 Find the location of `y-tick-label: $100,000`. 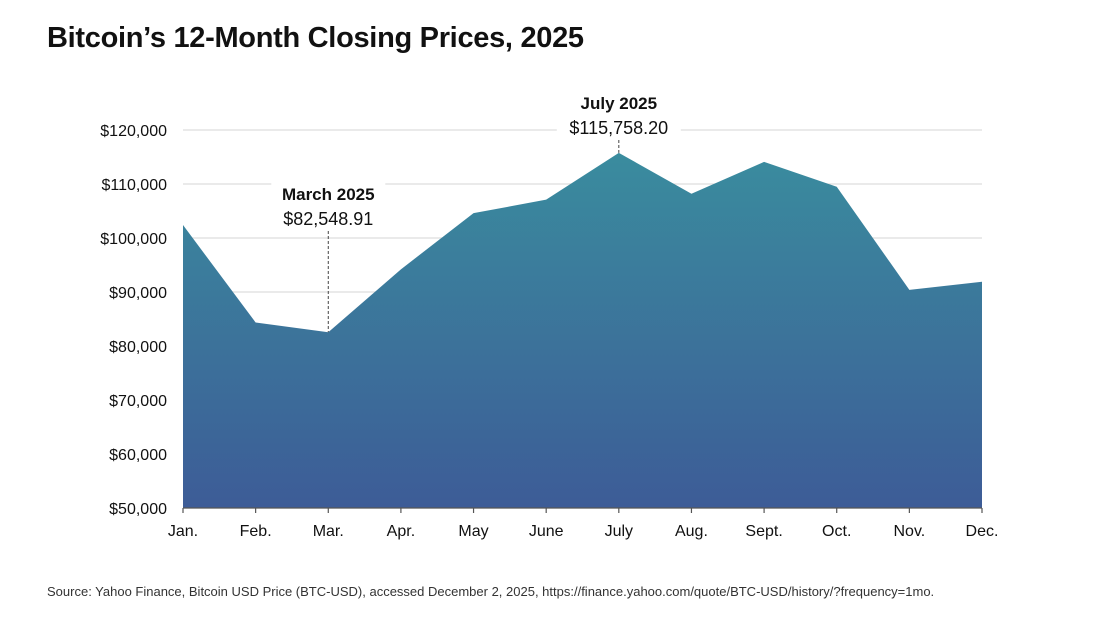

y-tick-label: $100,000 is located at coordinates (133, 239).